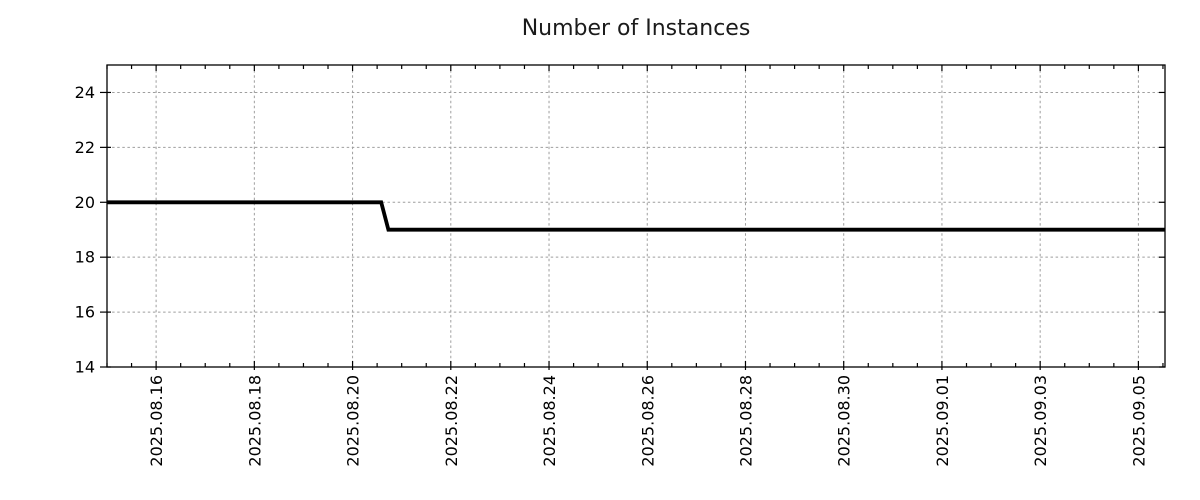 The width and height of the screenshot is (1200, 500). Describe the element at coordinates (942, 421) in the screenshot. I see `x-tick-label: 2025.09.01` at that location.